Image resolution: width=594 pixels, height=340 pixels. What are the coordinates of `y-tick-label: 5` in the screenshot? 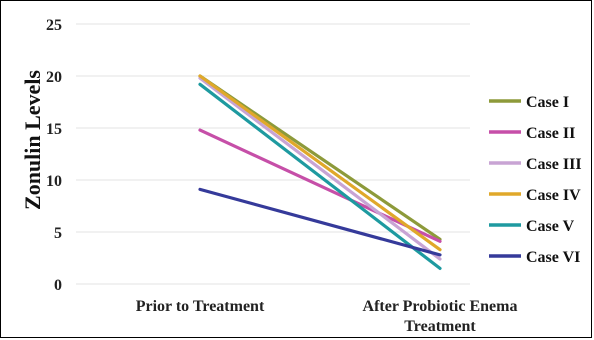 It's located at (58, 233).